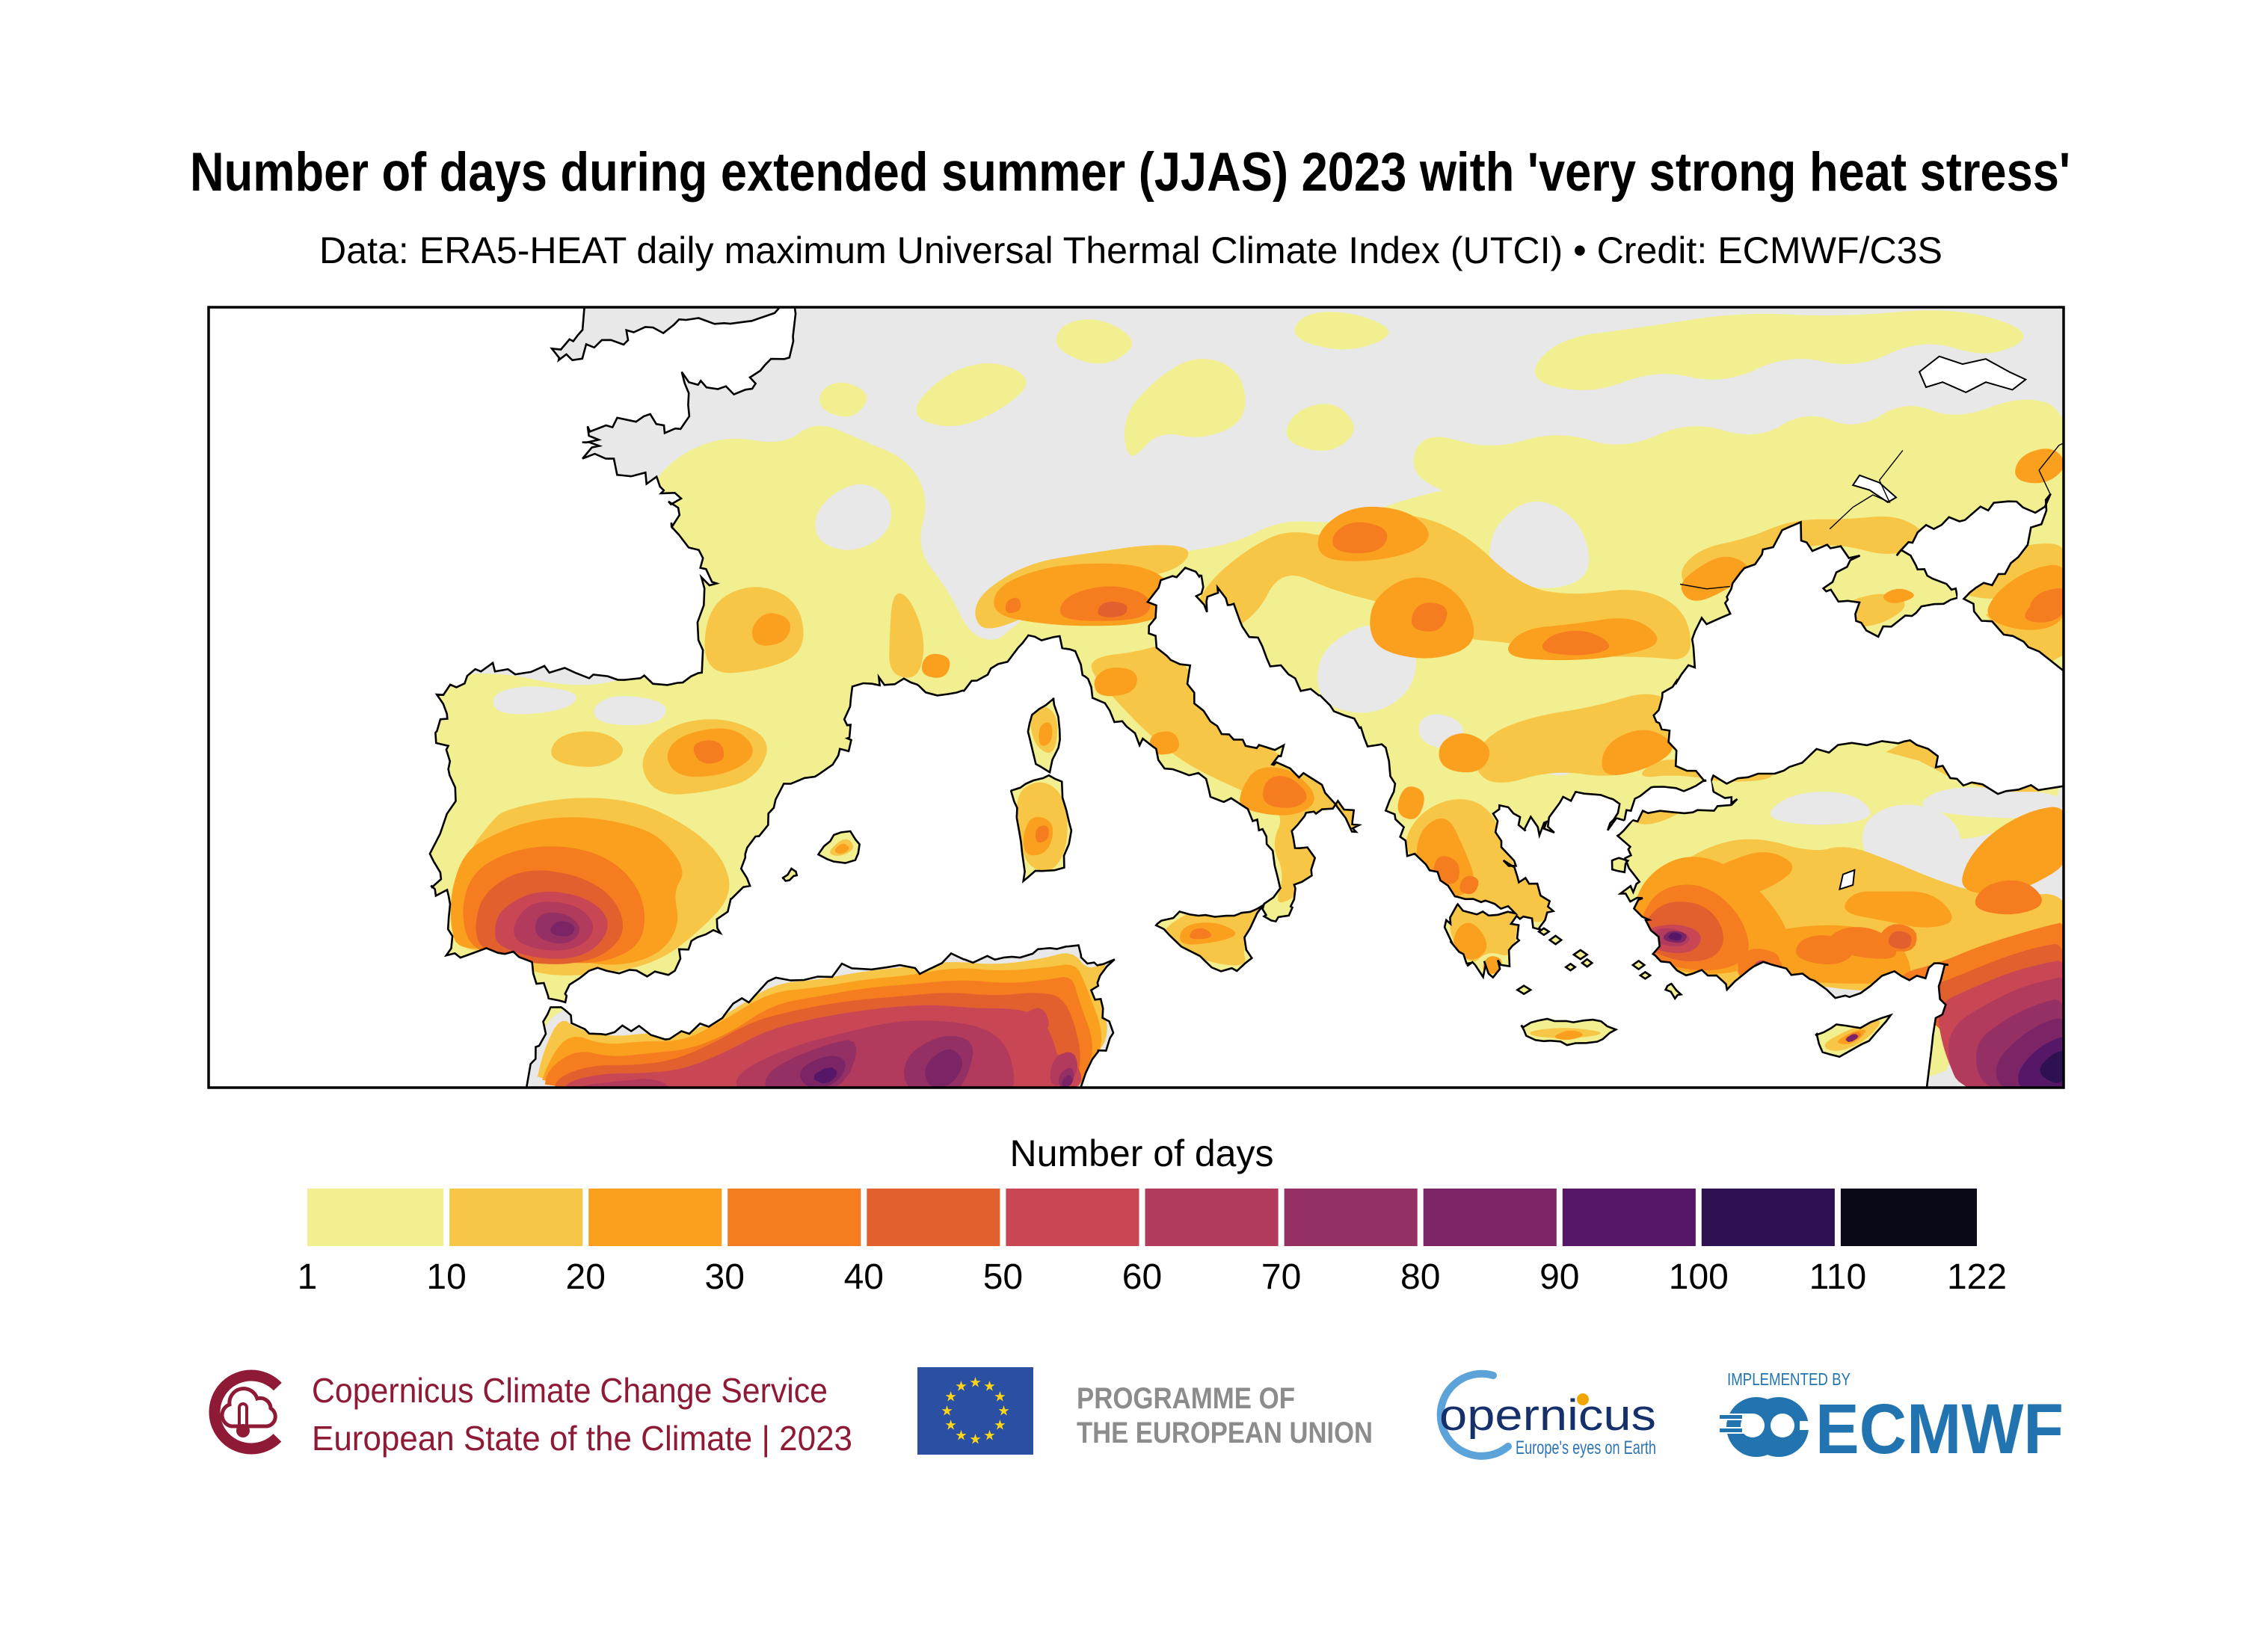 This screenshot has width=2261, height=1652. What do you see at coordinates (1281, 1277) in the screenshot?
I see `svg-text: 70` at bounding box center [1281, 1277].